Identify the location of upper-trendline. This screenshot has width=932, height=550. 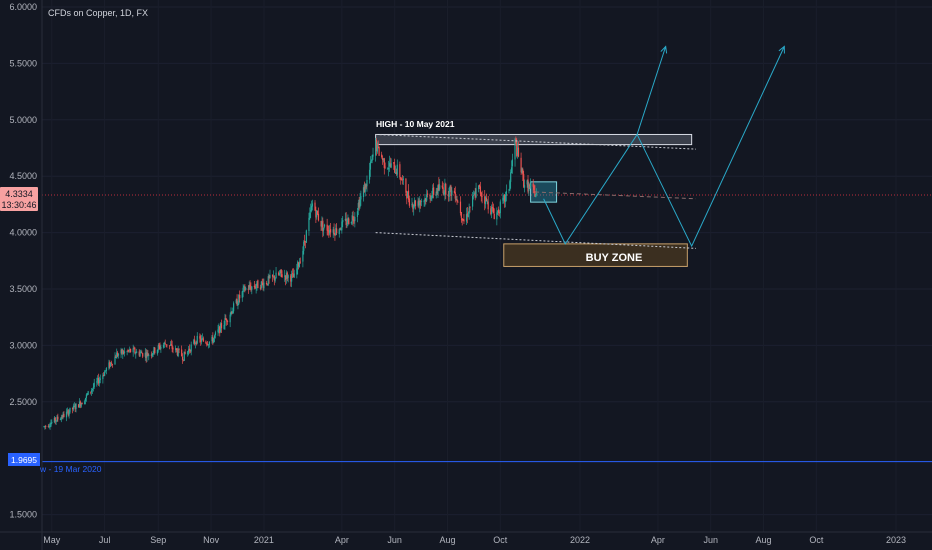
(536, 141).